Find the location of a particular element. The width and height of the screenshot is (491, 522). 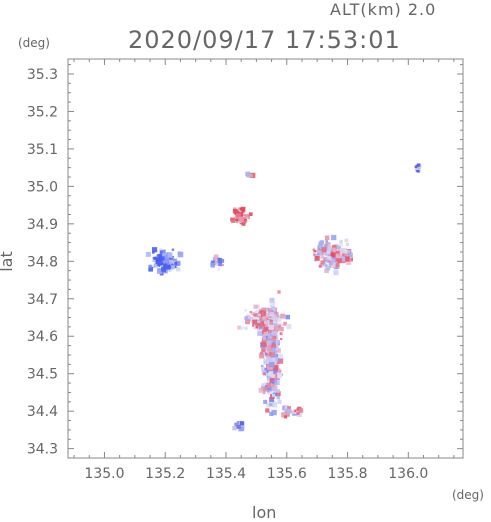

x-unit-label: (deg) is located at coordinates (468, 495).